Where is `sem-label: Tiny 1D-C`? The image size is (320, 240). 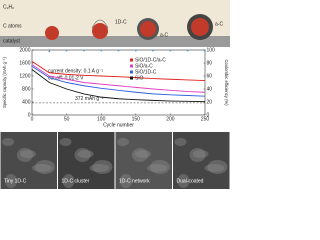 sem-label: Tiny 1D-C is located at coordinates (15, 181).